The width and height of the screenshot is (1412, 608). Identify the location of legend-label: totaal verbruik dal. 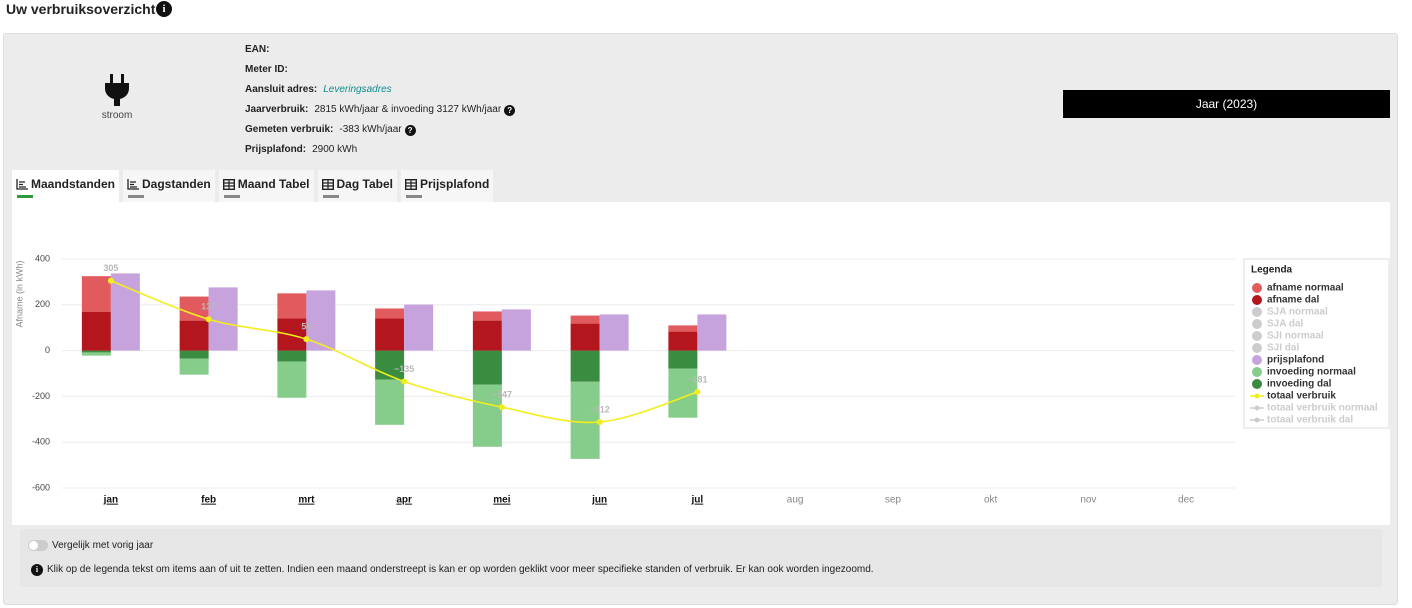
(1310, 420).